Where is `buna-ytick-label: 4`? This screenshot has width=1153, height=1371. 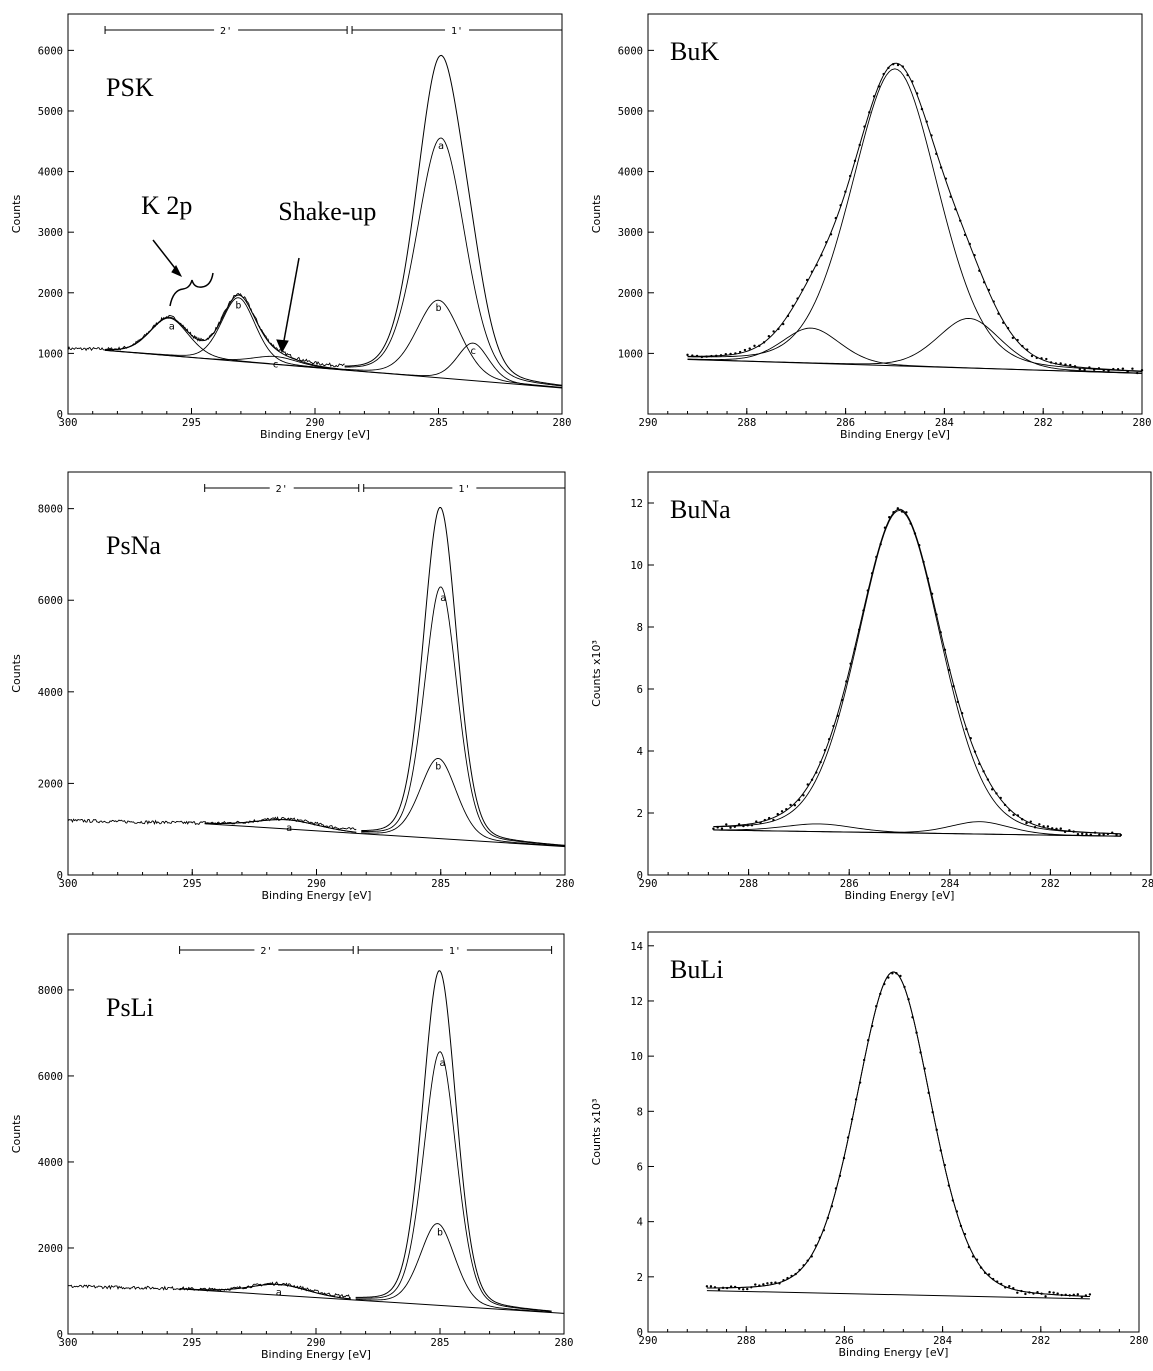 buna-ytick-label: 4 is located at coordinates (640, 752).